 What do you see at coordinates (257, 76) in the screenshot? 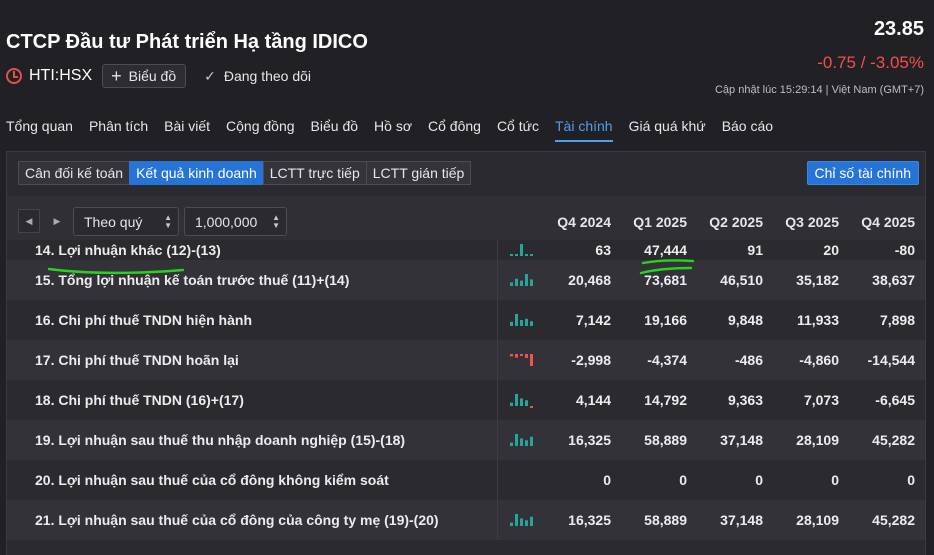
I see `follow-toggle: ✓ Đang theo dõi` at bounding box center [257, 76].